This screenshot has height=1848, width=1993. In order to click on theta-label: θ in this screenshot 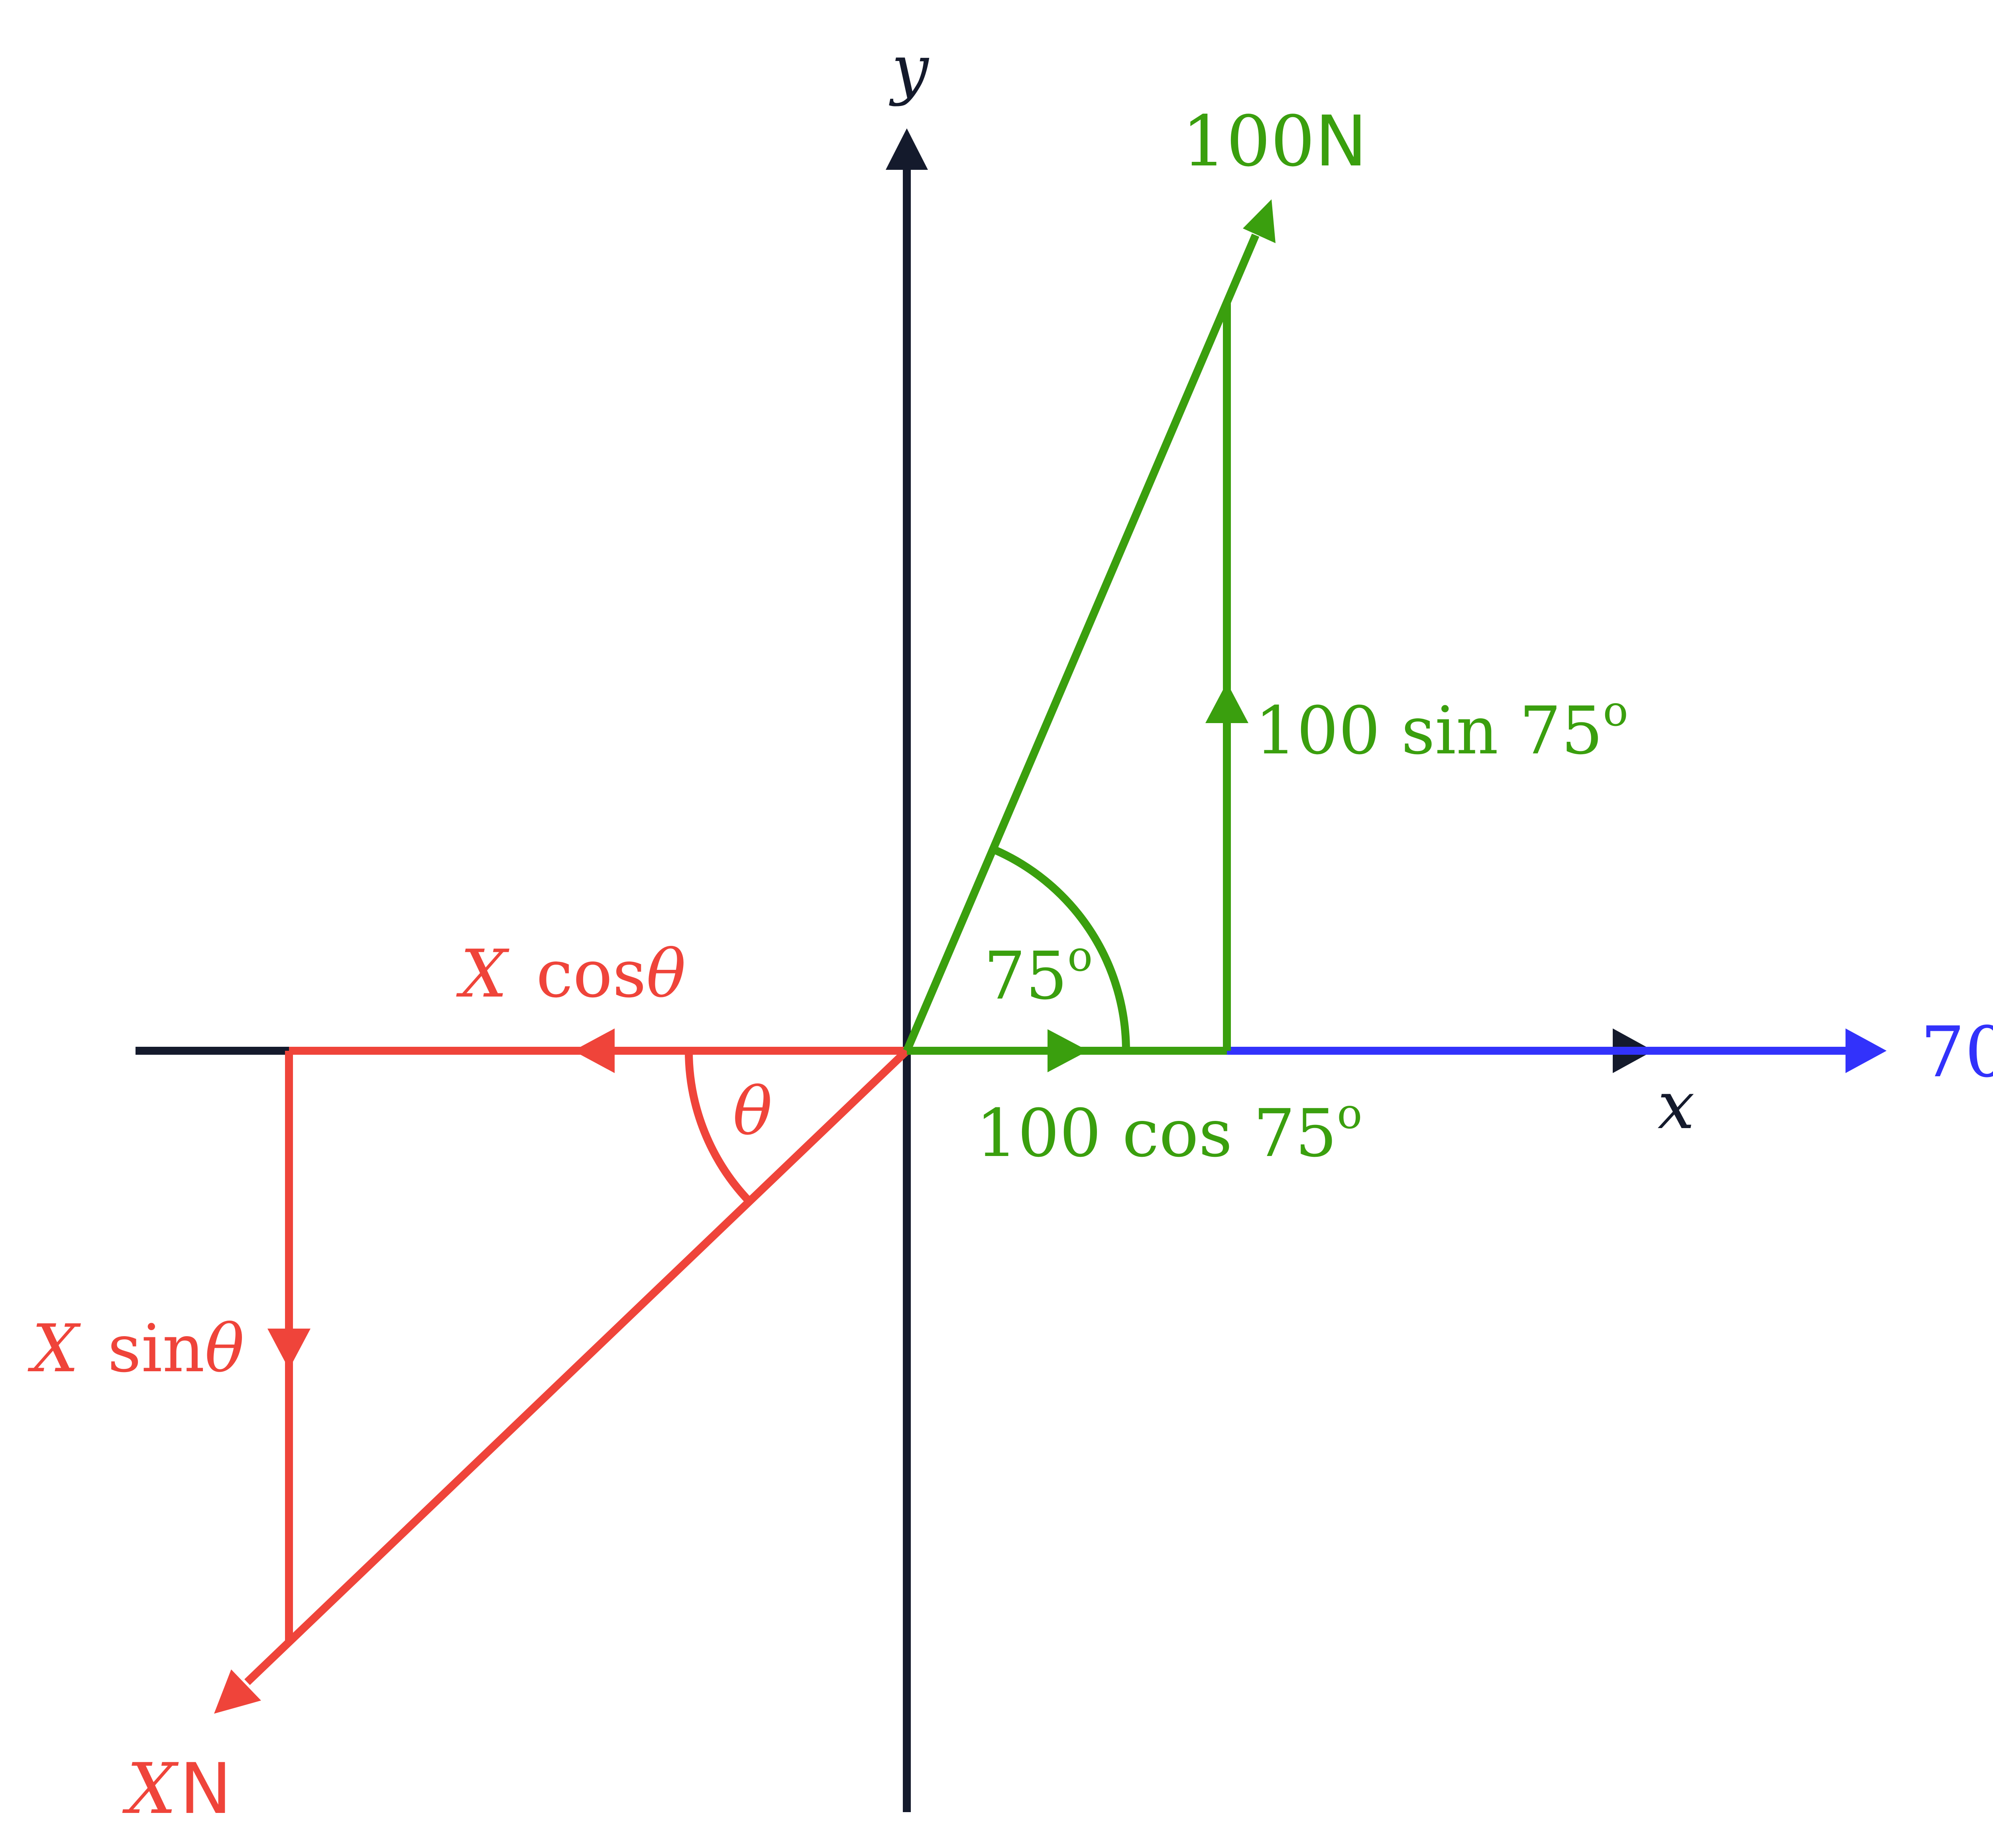, I will do `click(752, 1111)`.